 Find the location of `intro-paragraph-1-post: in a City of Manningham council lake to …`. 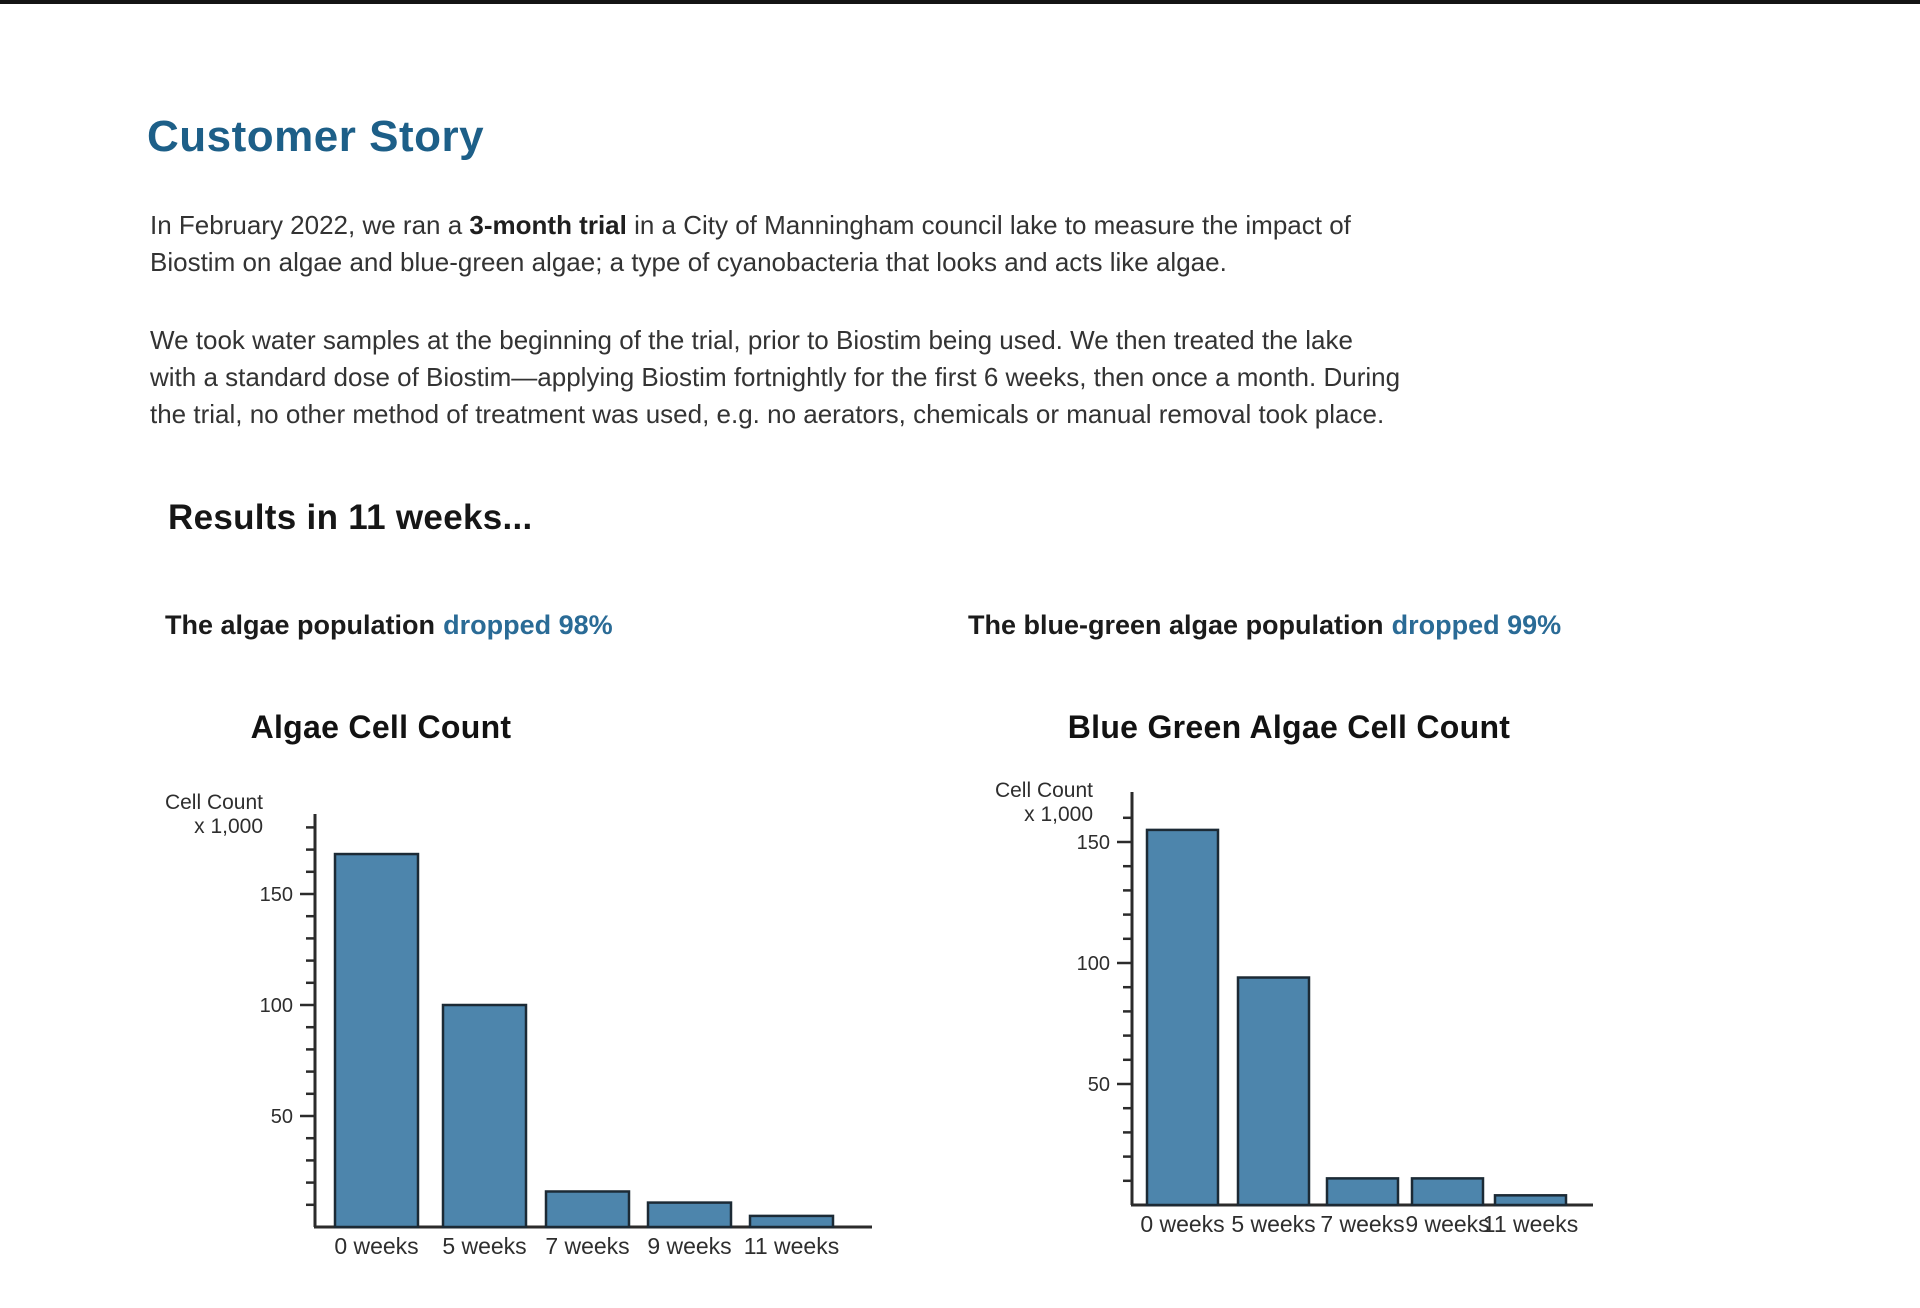

intro-paragraph-1-post: in a City of Manningham council lake to … is located at coordinates (750, 243).